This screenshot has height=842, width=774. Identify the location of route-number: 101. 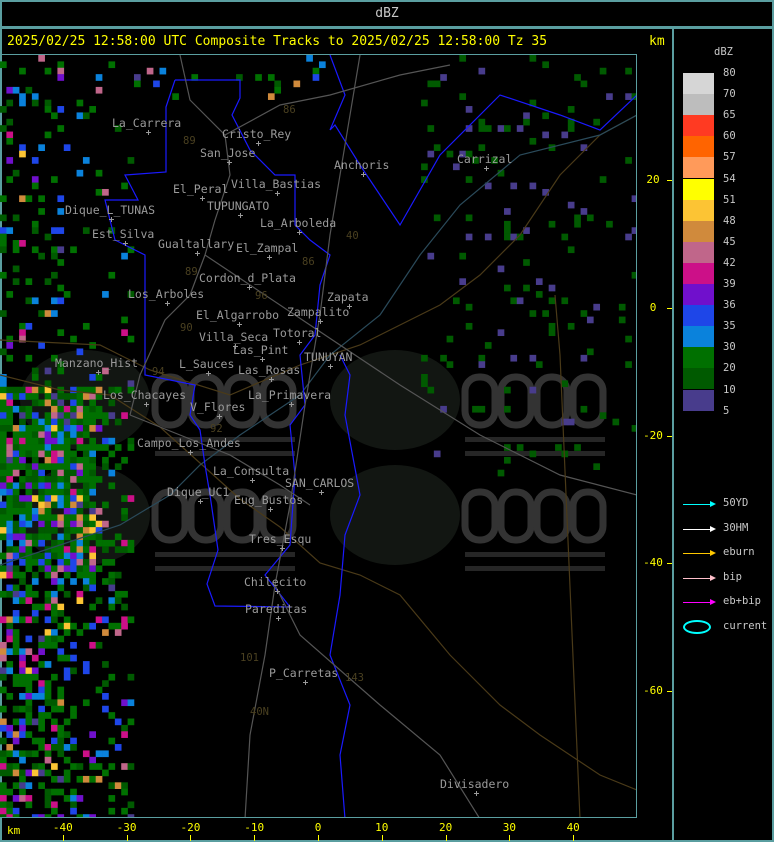
(249, 658).